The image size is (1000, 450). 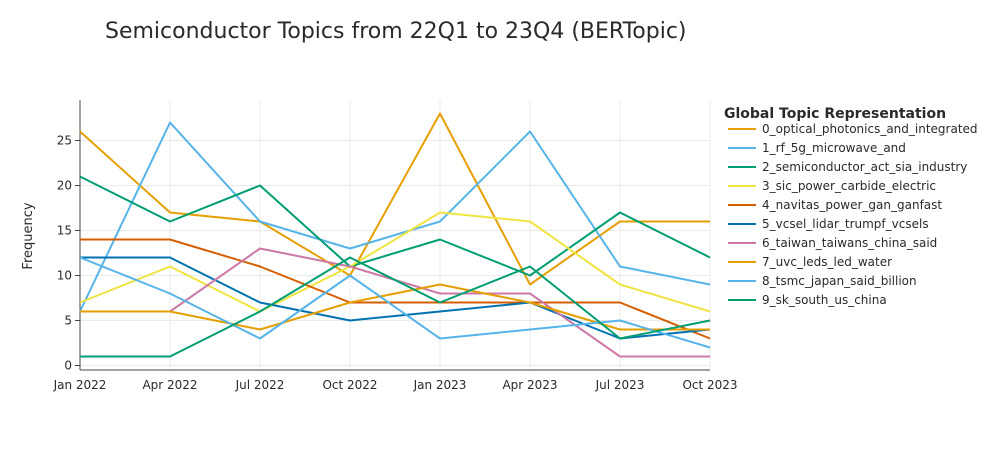 I want to click on series-line-4_navitas_power_gan_ganfast, so click(x=395, y=289).